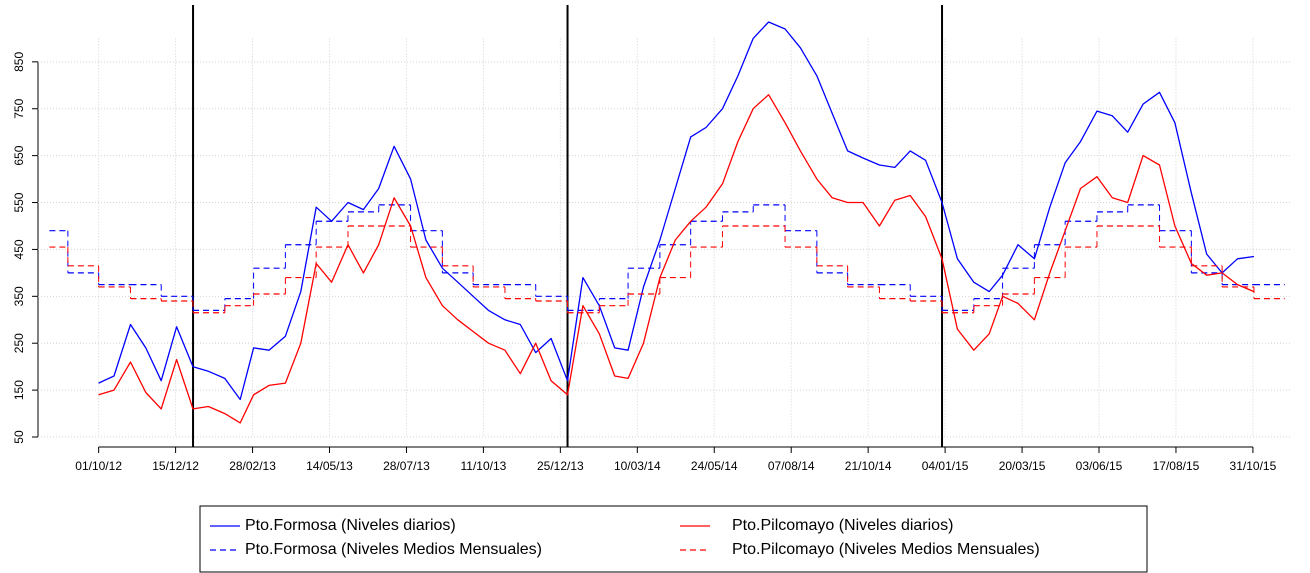 The height and width of the screenshot is (573, 1310). What do you see at coordinates (19, 437) in the screenshot?
I see `y-tick-label: 50` at bounding box center [19, 437].